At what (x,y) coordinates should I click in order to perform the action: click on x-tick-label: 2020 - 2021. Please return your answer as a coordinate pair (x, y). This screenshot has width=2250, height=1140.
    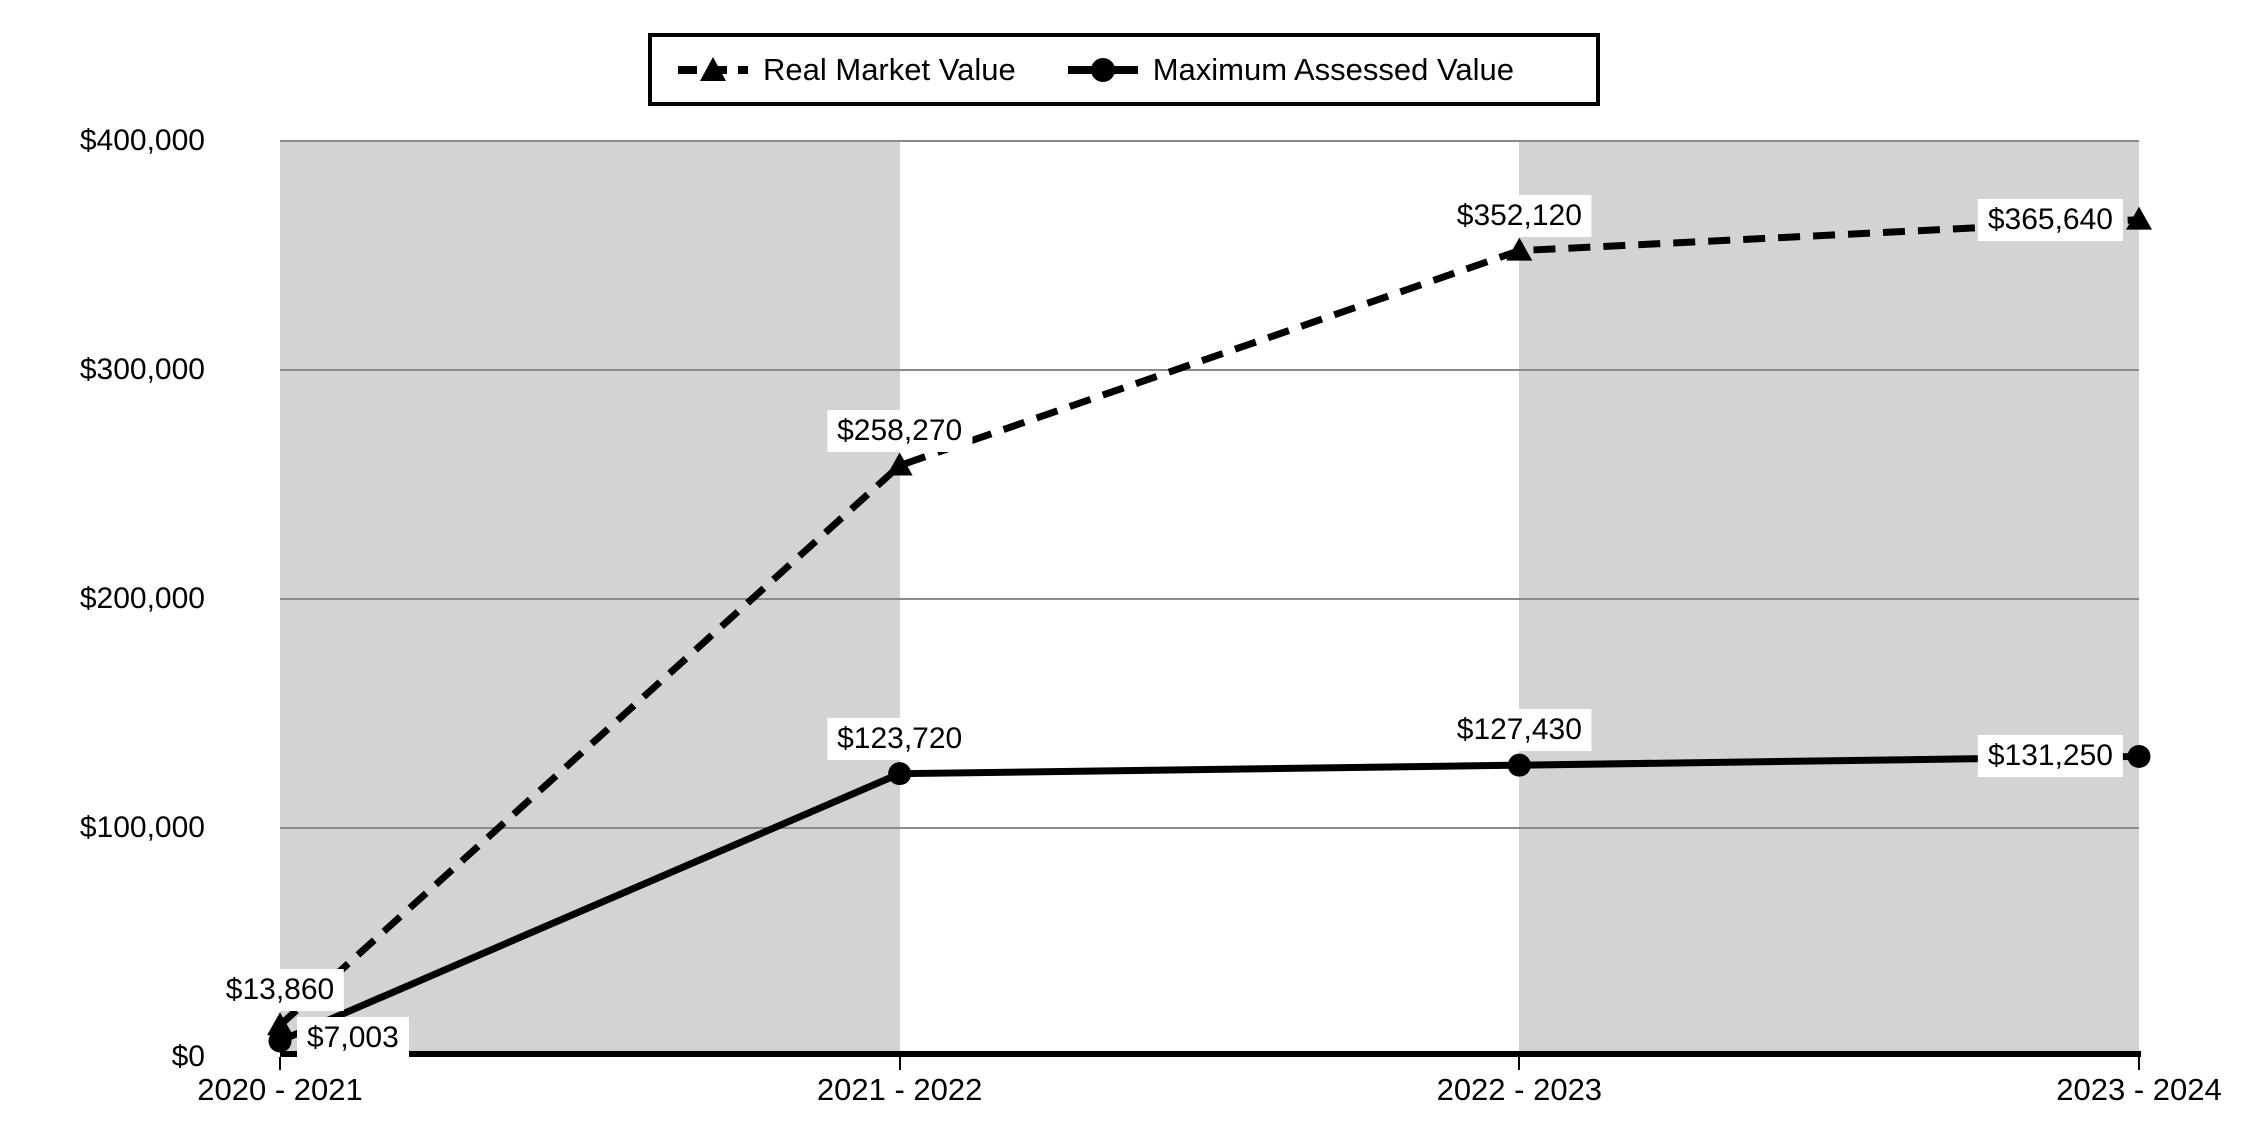
    Looking at the image, I should click on (280, 1089).